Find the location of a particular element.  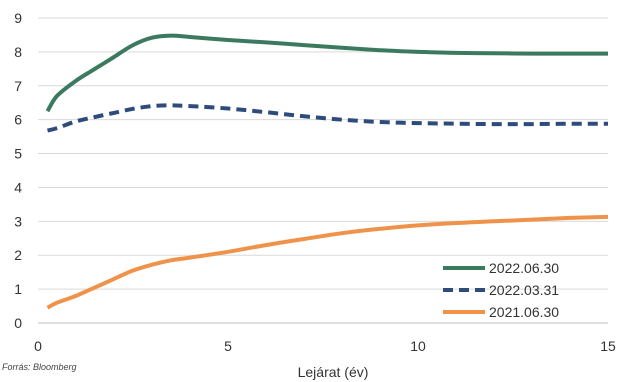

y-tick-label: 8 is located at coordinates (18, 52).